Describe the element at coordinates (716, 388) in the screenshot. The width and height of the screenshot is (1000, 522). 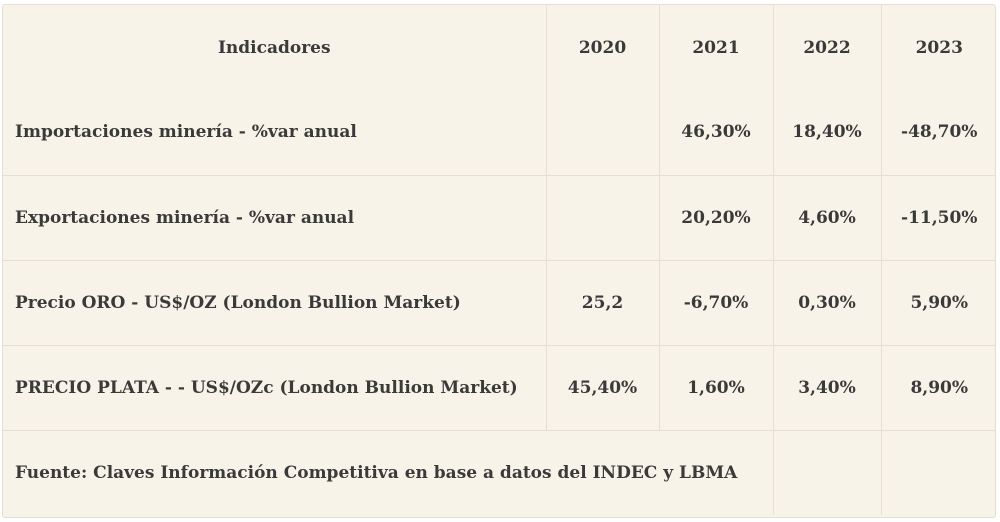
I see `cell-2021: 1,60%` at that location.